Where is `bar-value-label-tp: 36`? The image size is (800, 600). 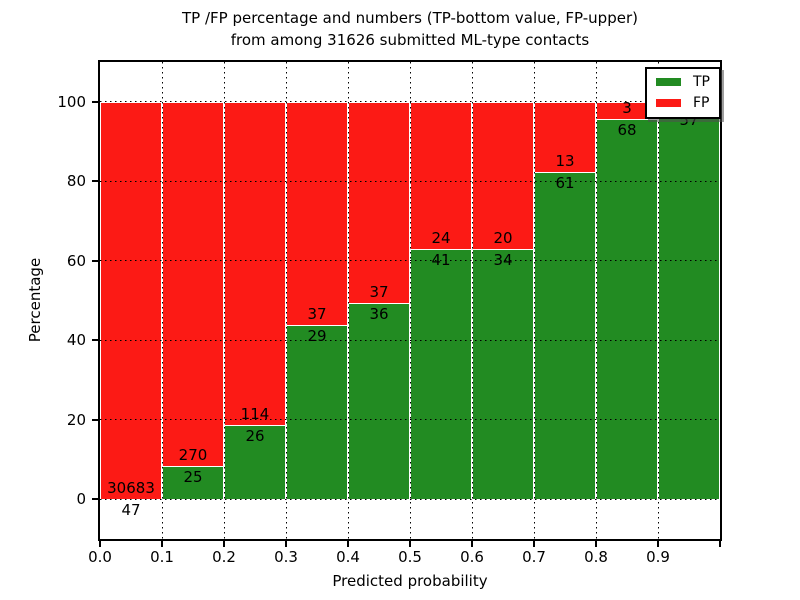 bar-value-label-tp: 36 is located at coordinates (379, 314).